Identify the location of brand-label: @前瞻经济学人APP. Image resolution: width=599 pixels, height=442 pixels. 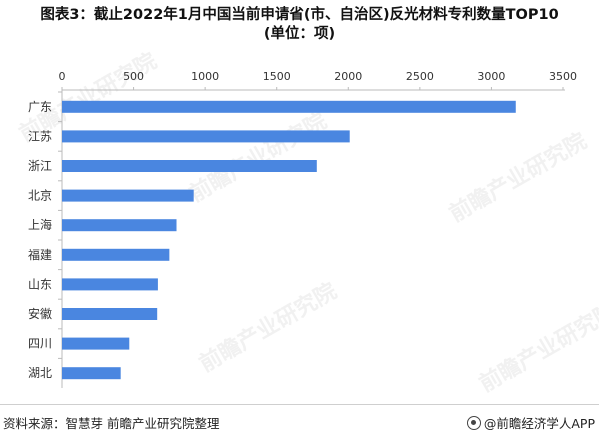
(539, 423).